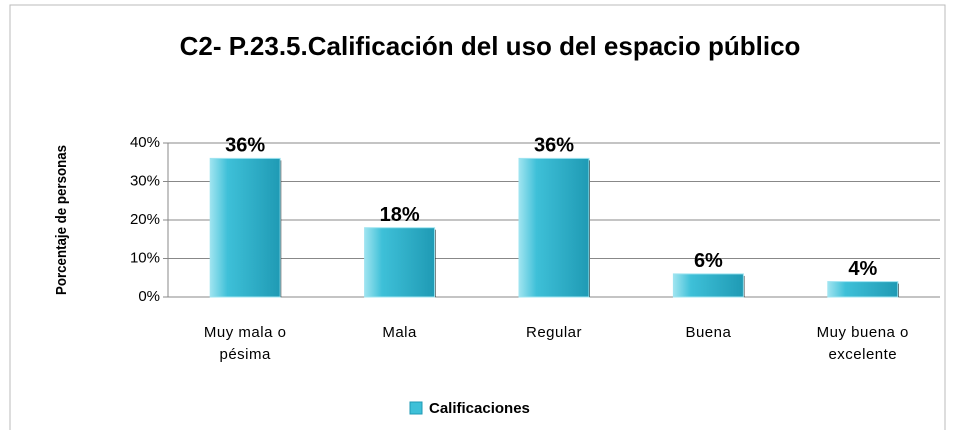  I want to click on y-tick-label: 30%, so click(145, 180).